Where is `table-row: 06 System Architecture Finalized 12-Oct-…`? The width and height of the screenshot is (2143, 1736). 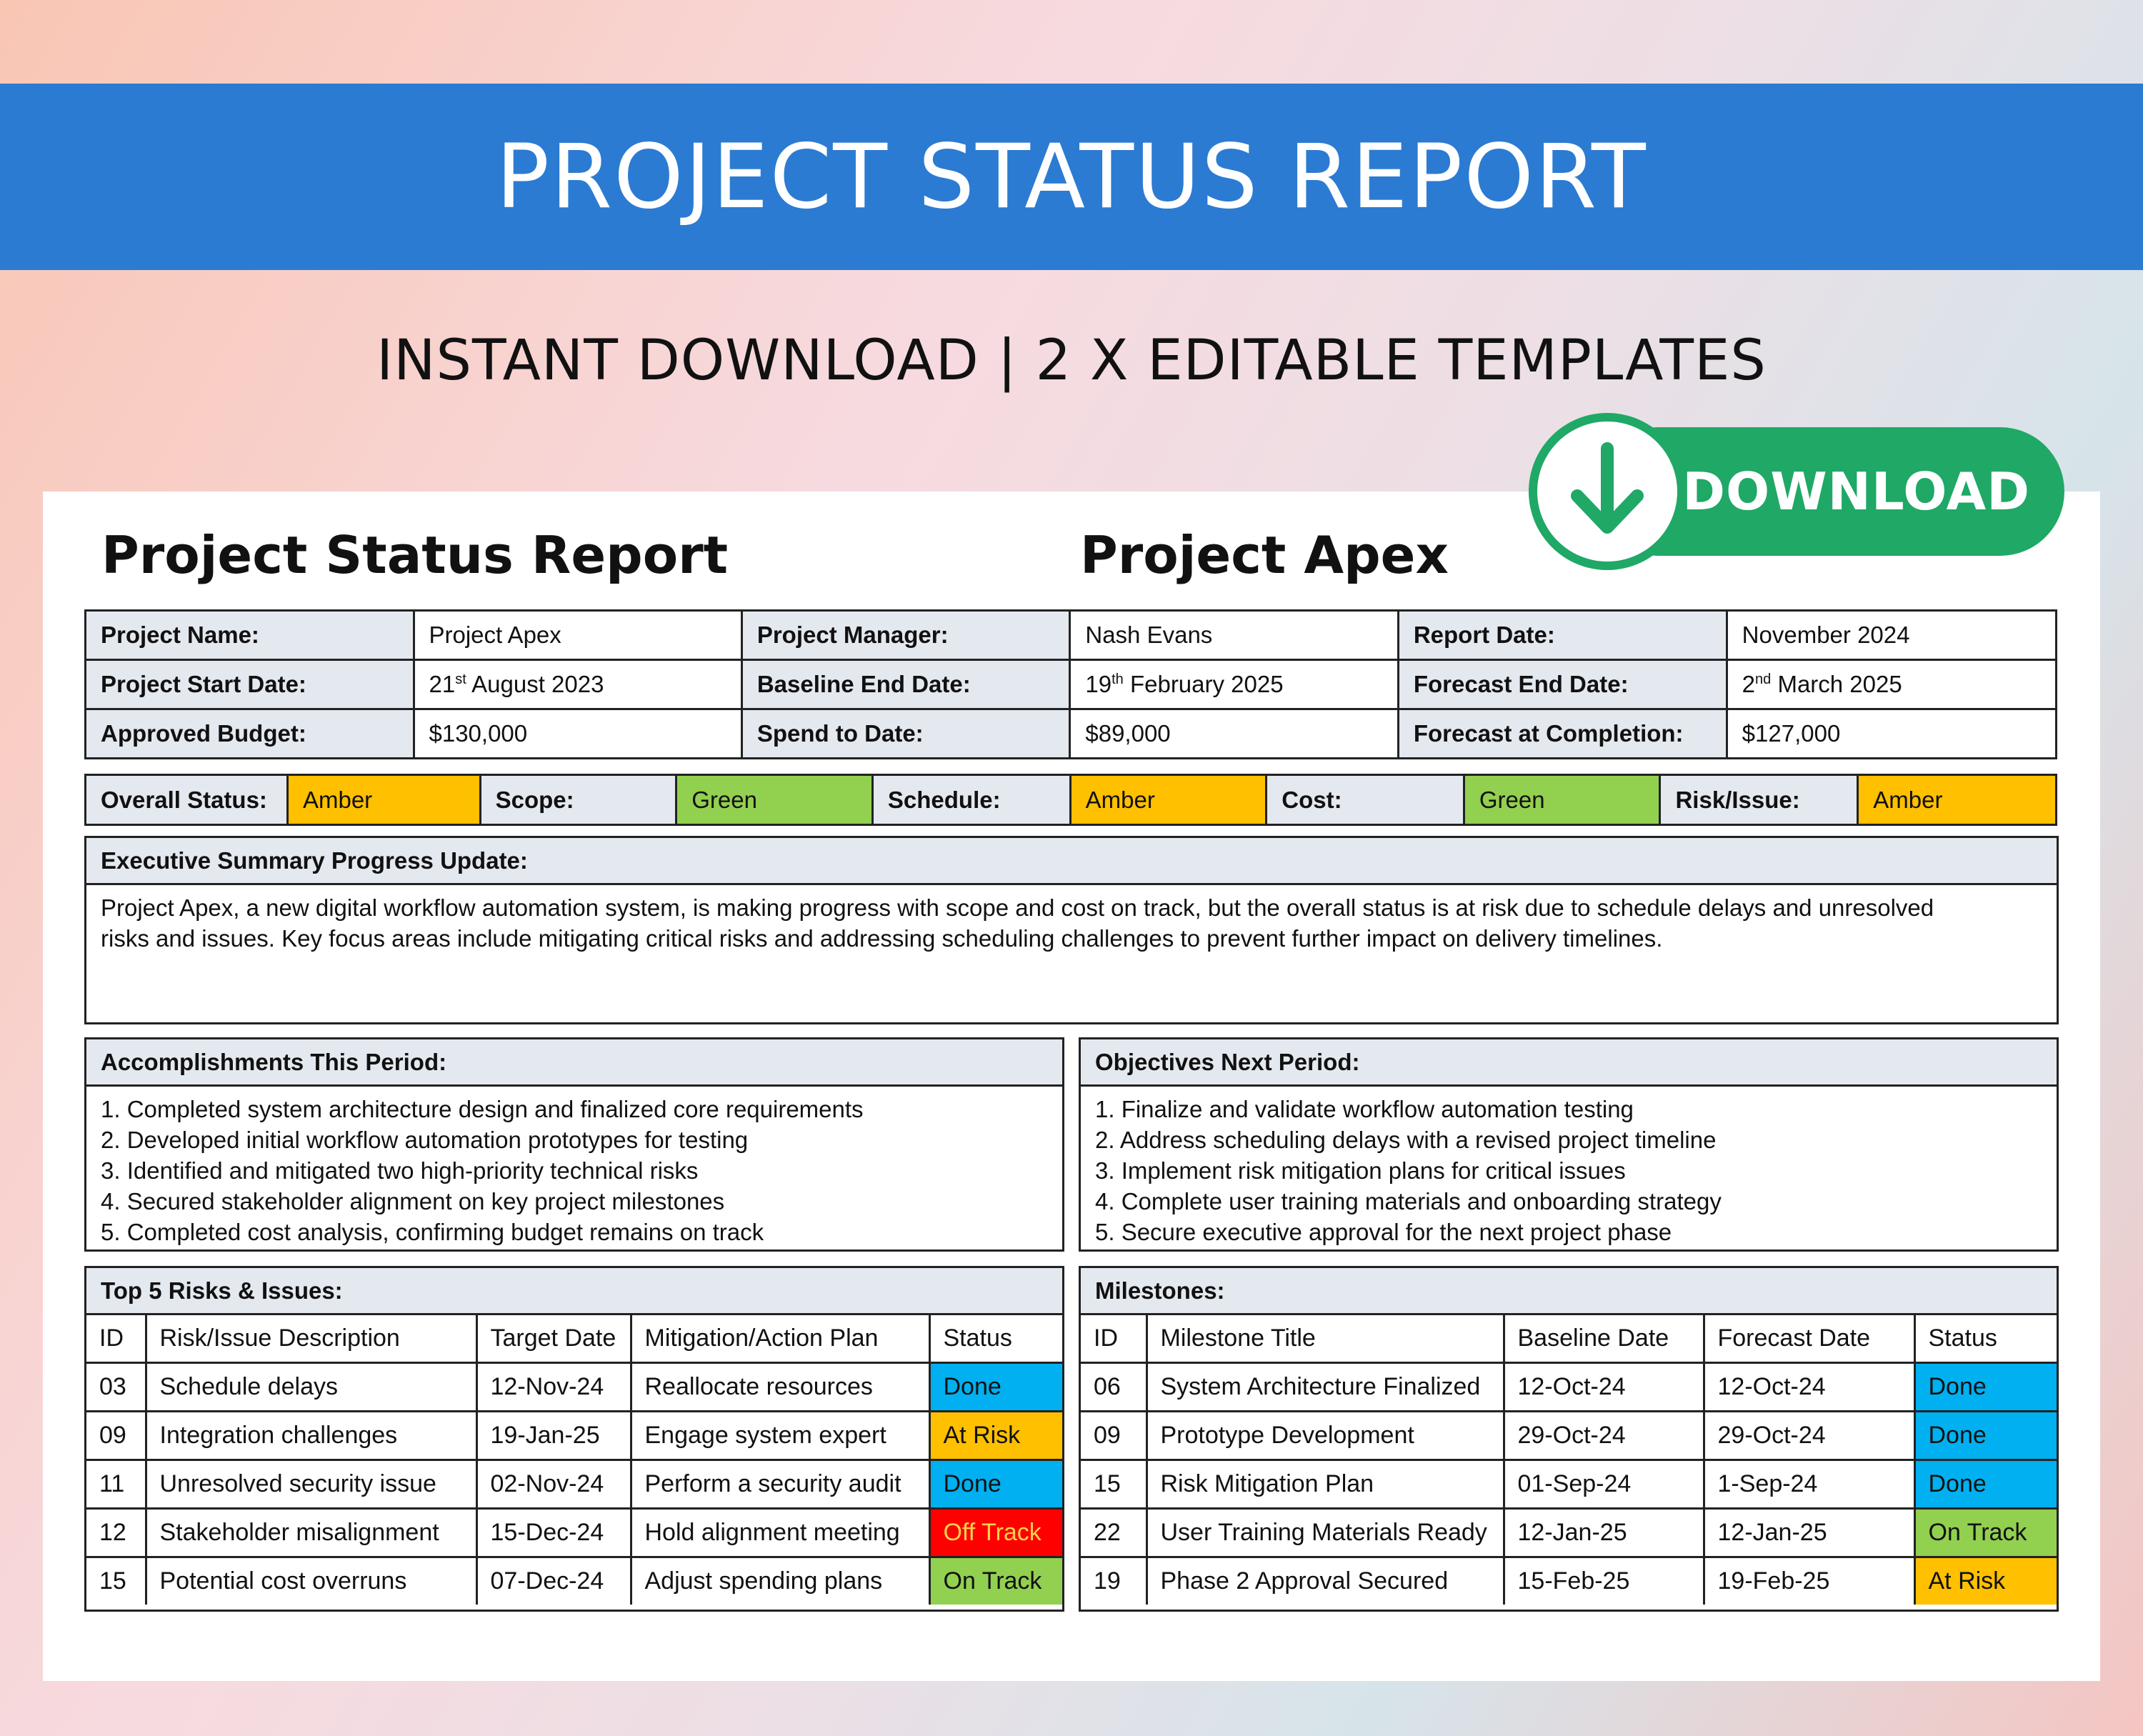
table-row: 06 System Architecture Finalized 12-Oct-… is located at coordinates (1569, 1387).